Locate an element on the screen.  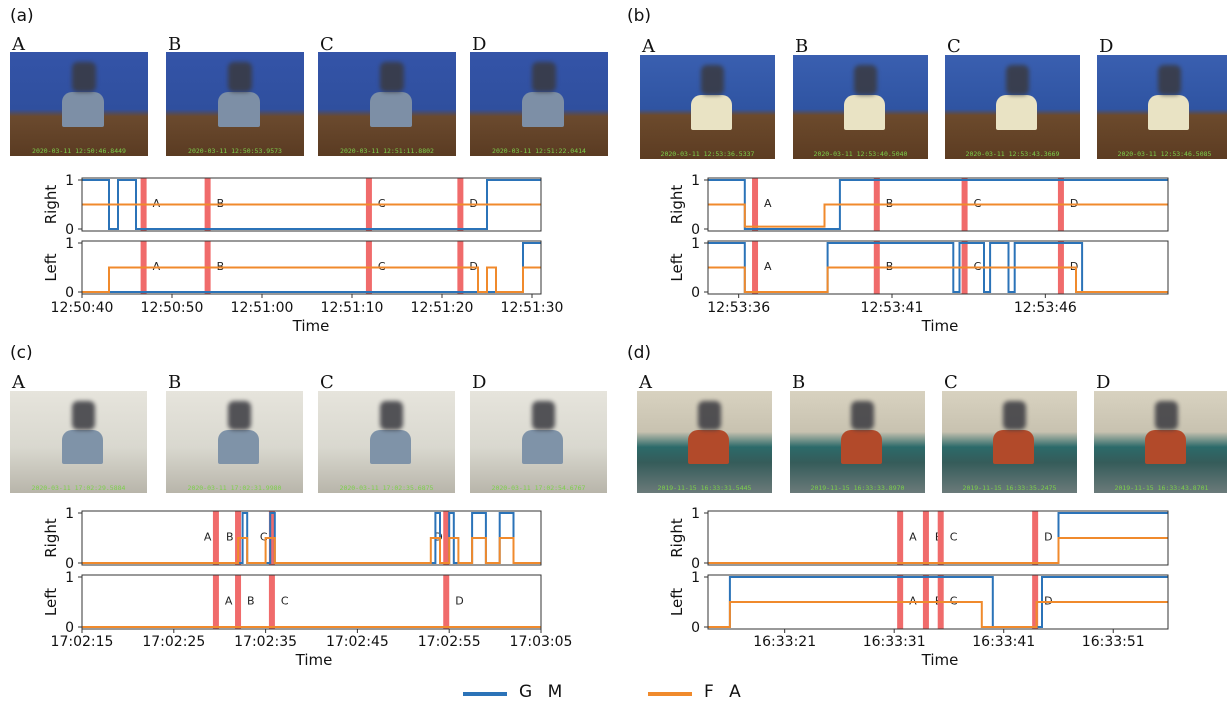
frame-timestamp: 2019-11-15 16:33:43.8701 is located at coordinates (1161, 488).